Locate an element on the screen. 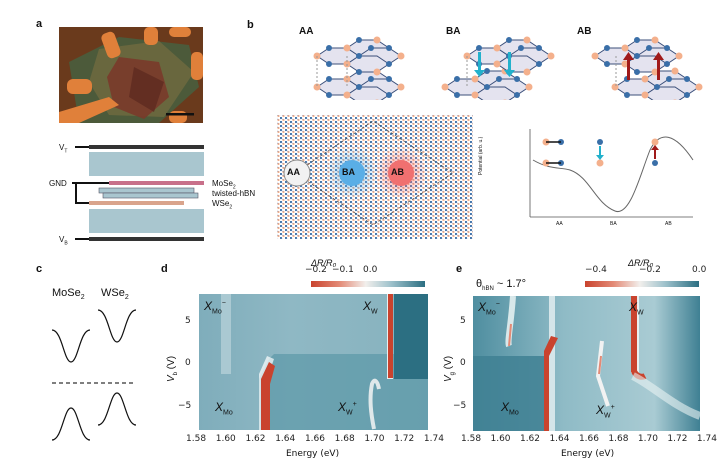  layer-label-twisted-hbn: twisted-hBN is located at coordinates (234, 193).